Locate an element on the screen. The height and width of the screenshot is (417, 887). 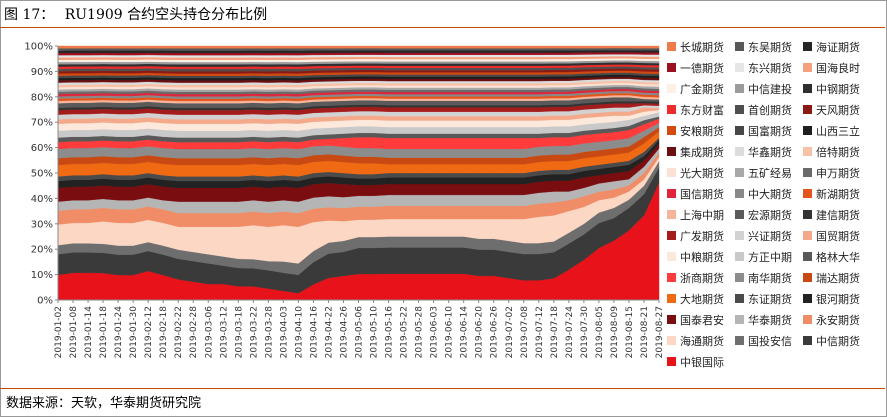
legend-label: 宏源期货 is located at coordinates (770, 215).